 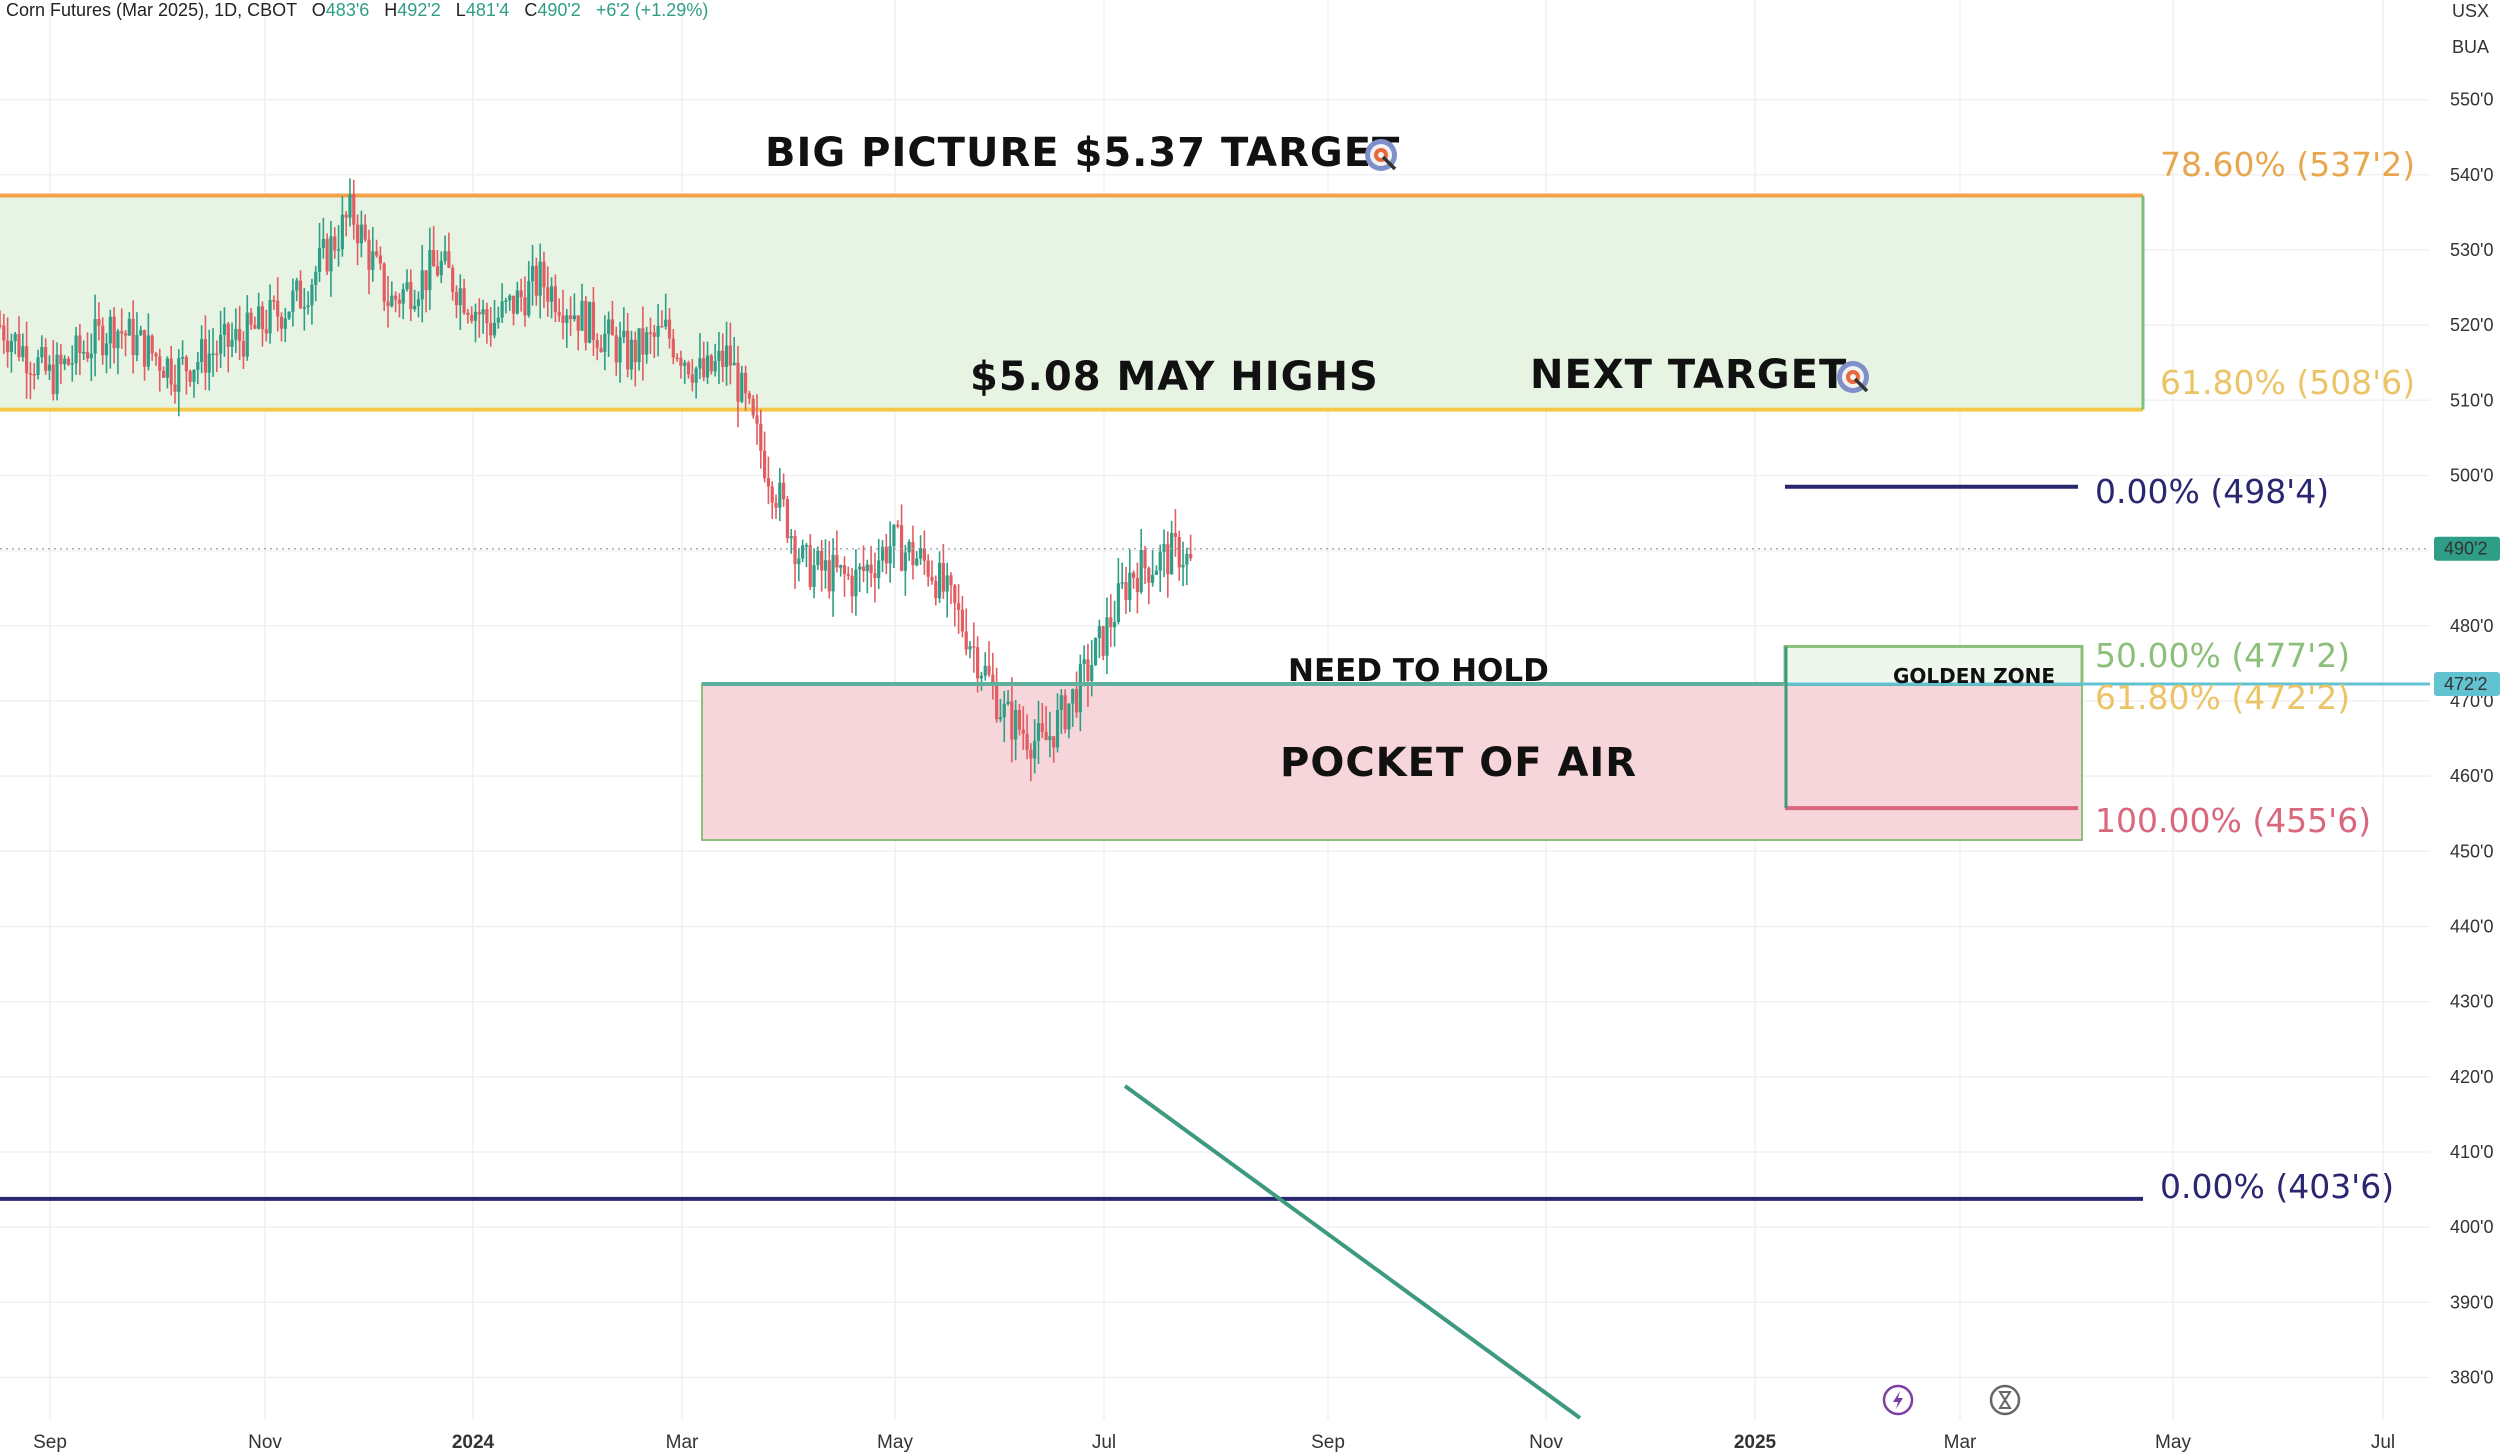 I want to click on level-price-value: 472'2, so click(x=2465, y=684).